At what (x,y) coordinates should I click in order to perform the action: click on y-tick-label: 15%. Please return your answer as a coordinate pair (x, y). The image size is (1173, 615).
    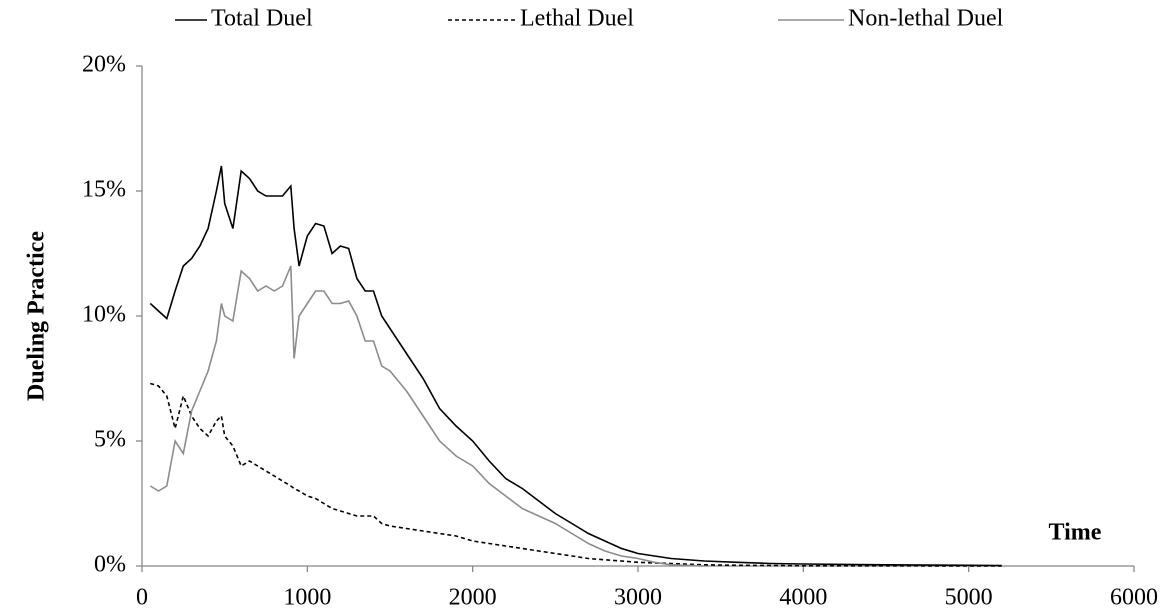
    Looking at the image, I should click on (104, 190).